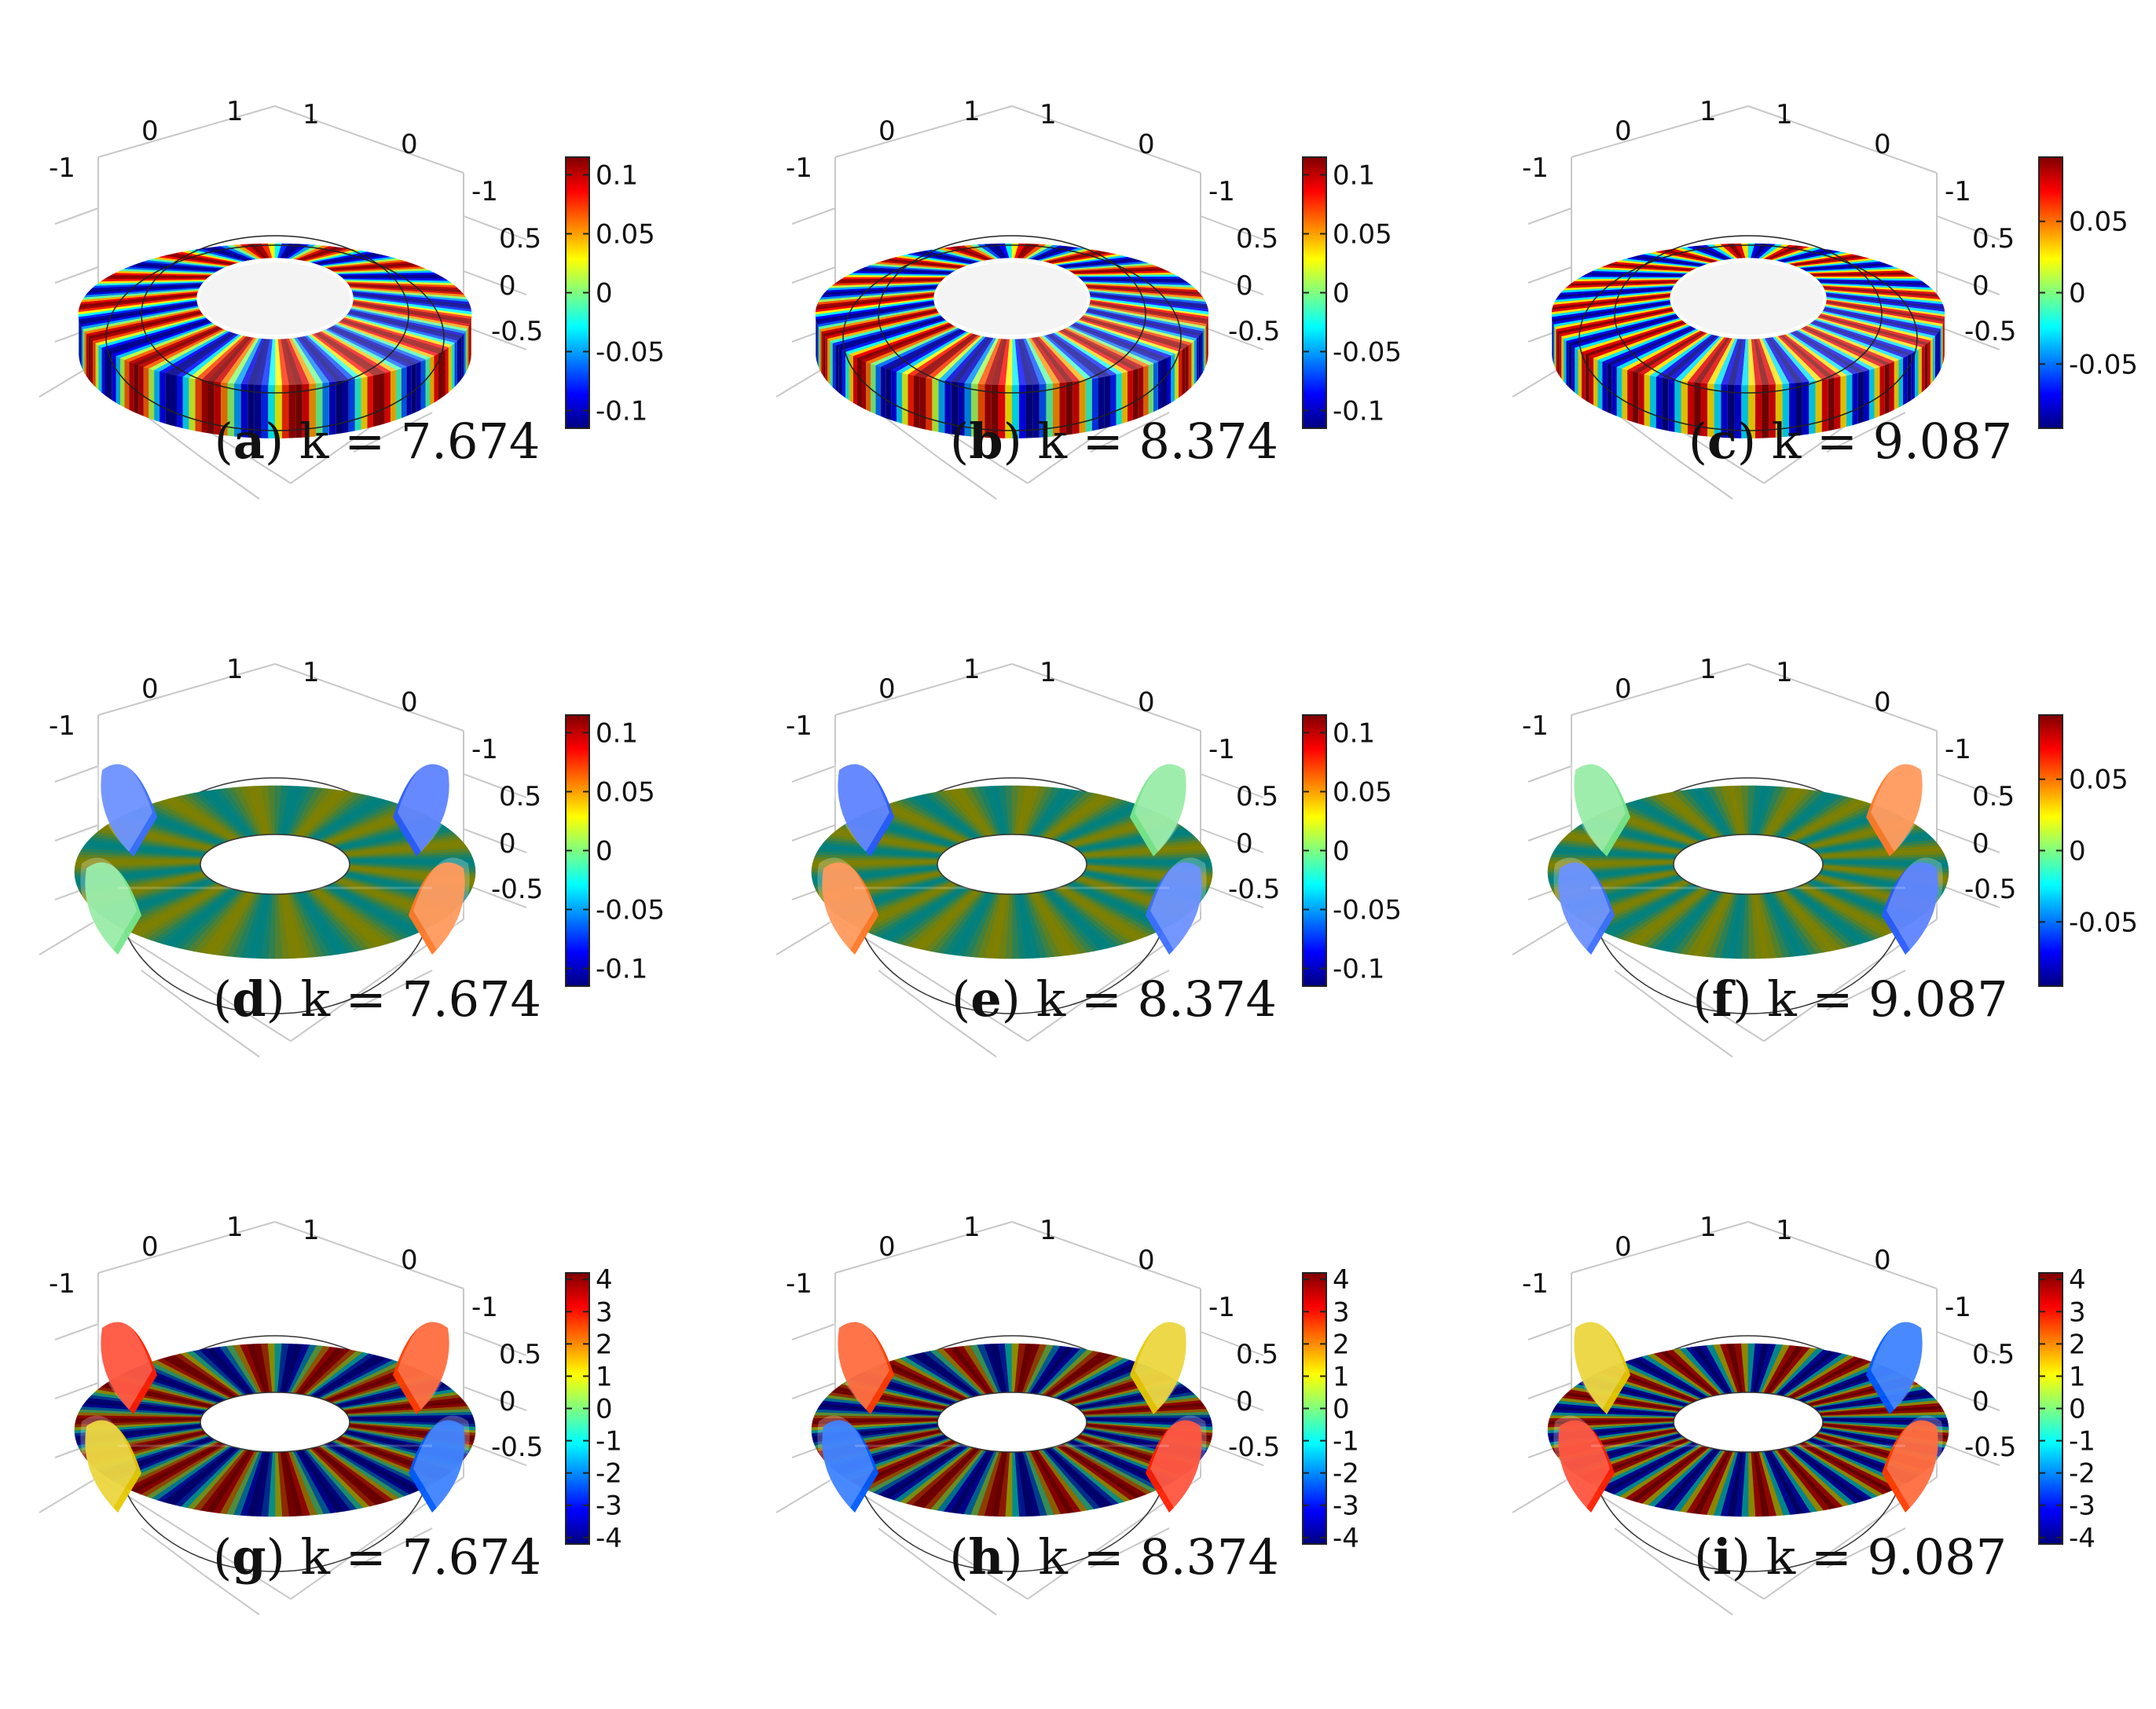 The image size is (2156, 1709). Describe the element at coordinates (377, 1557) in the screenshot. I see `panel-caption: (g) k = 7.674` at that location.